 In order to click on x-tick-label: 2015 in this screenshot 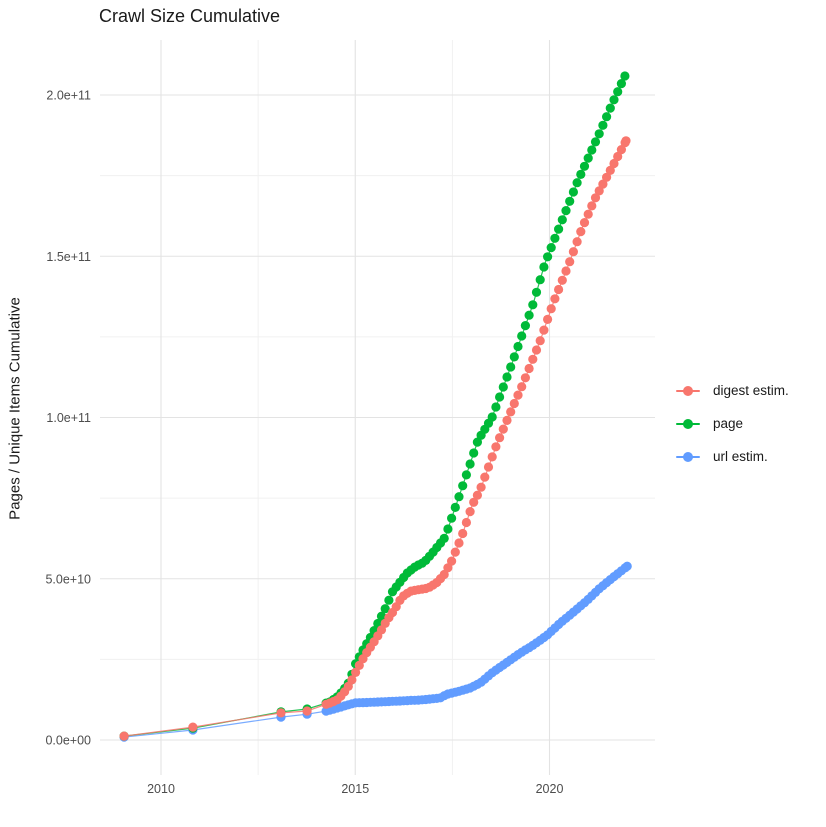, I will do `click(355, 789)`.